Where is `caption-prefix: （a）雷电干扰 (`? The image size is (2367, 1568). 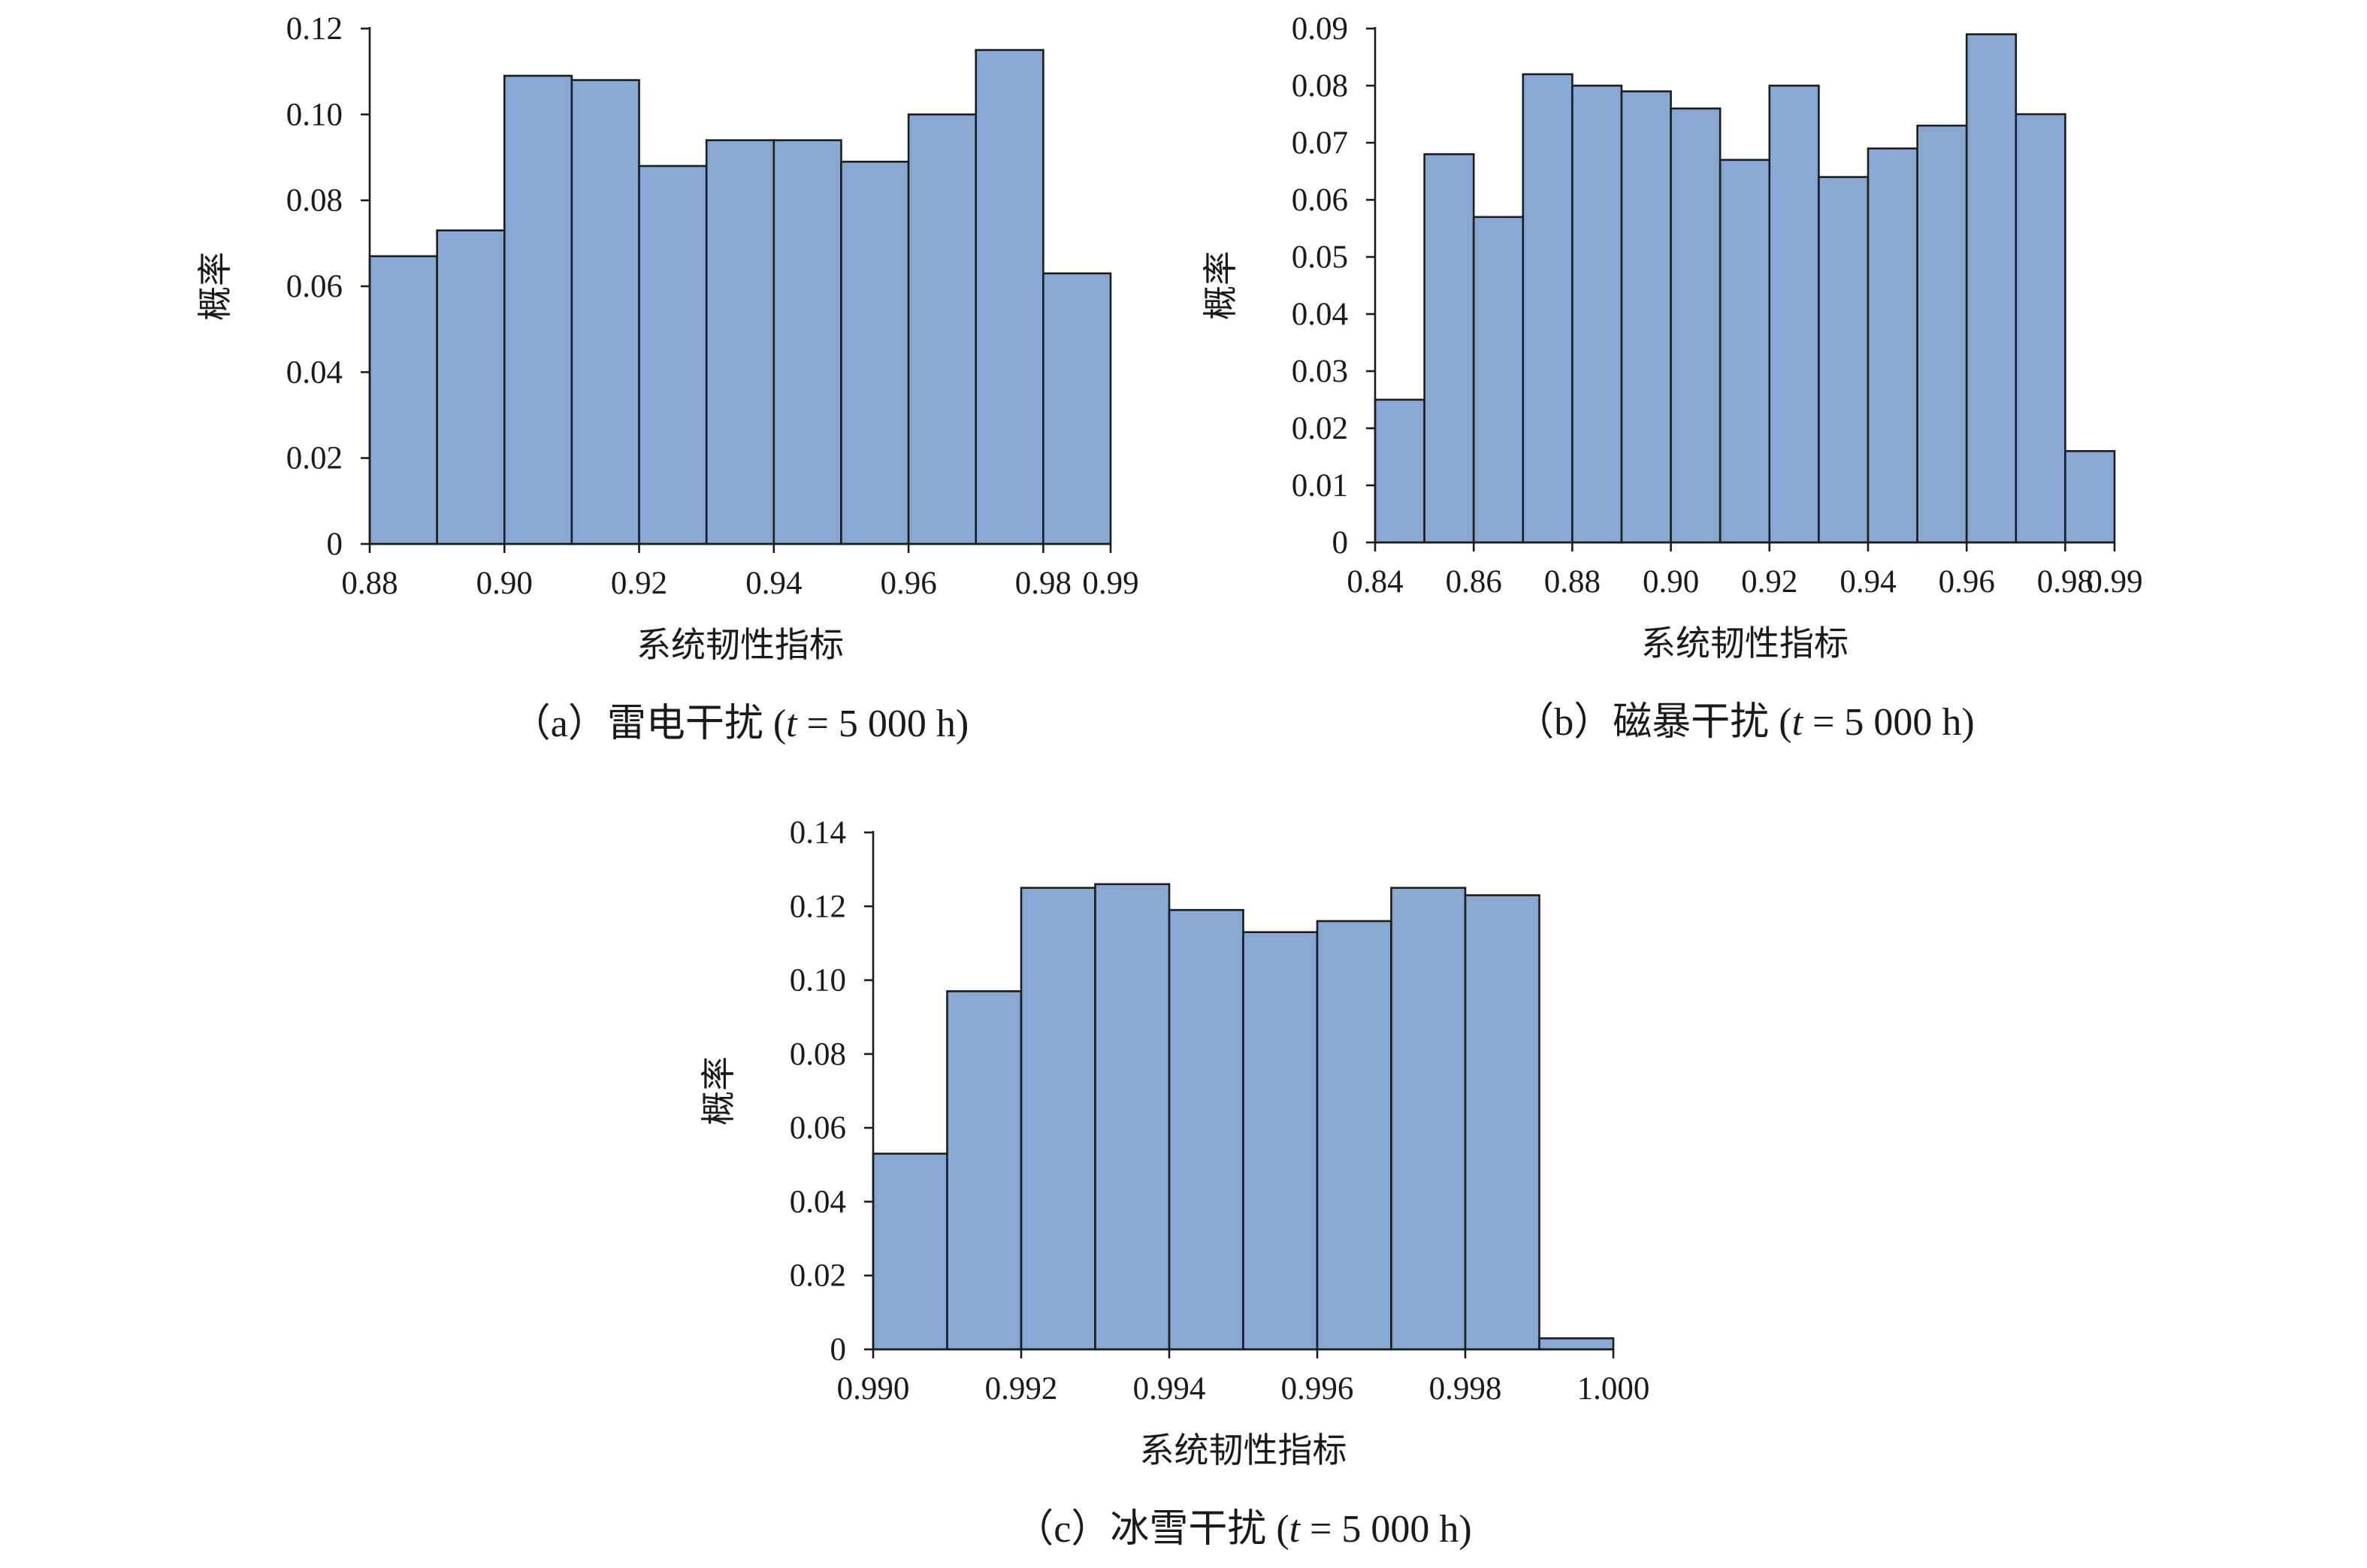 caption-prefix: （a）雷电干扰 ( is located at coordinates (649, 723).